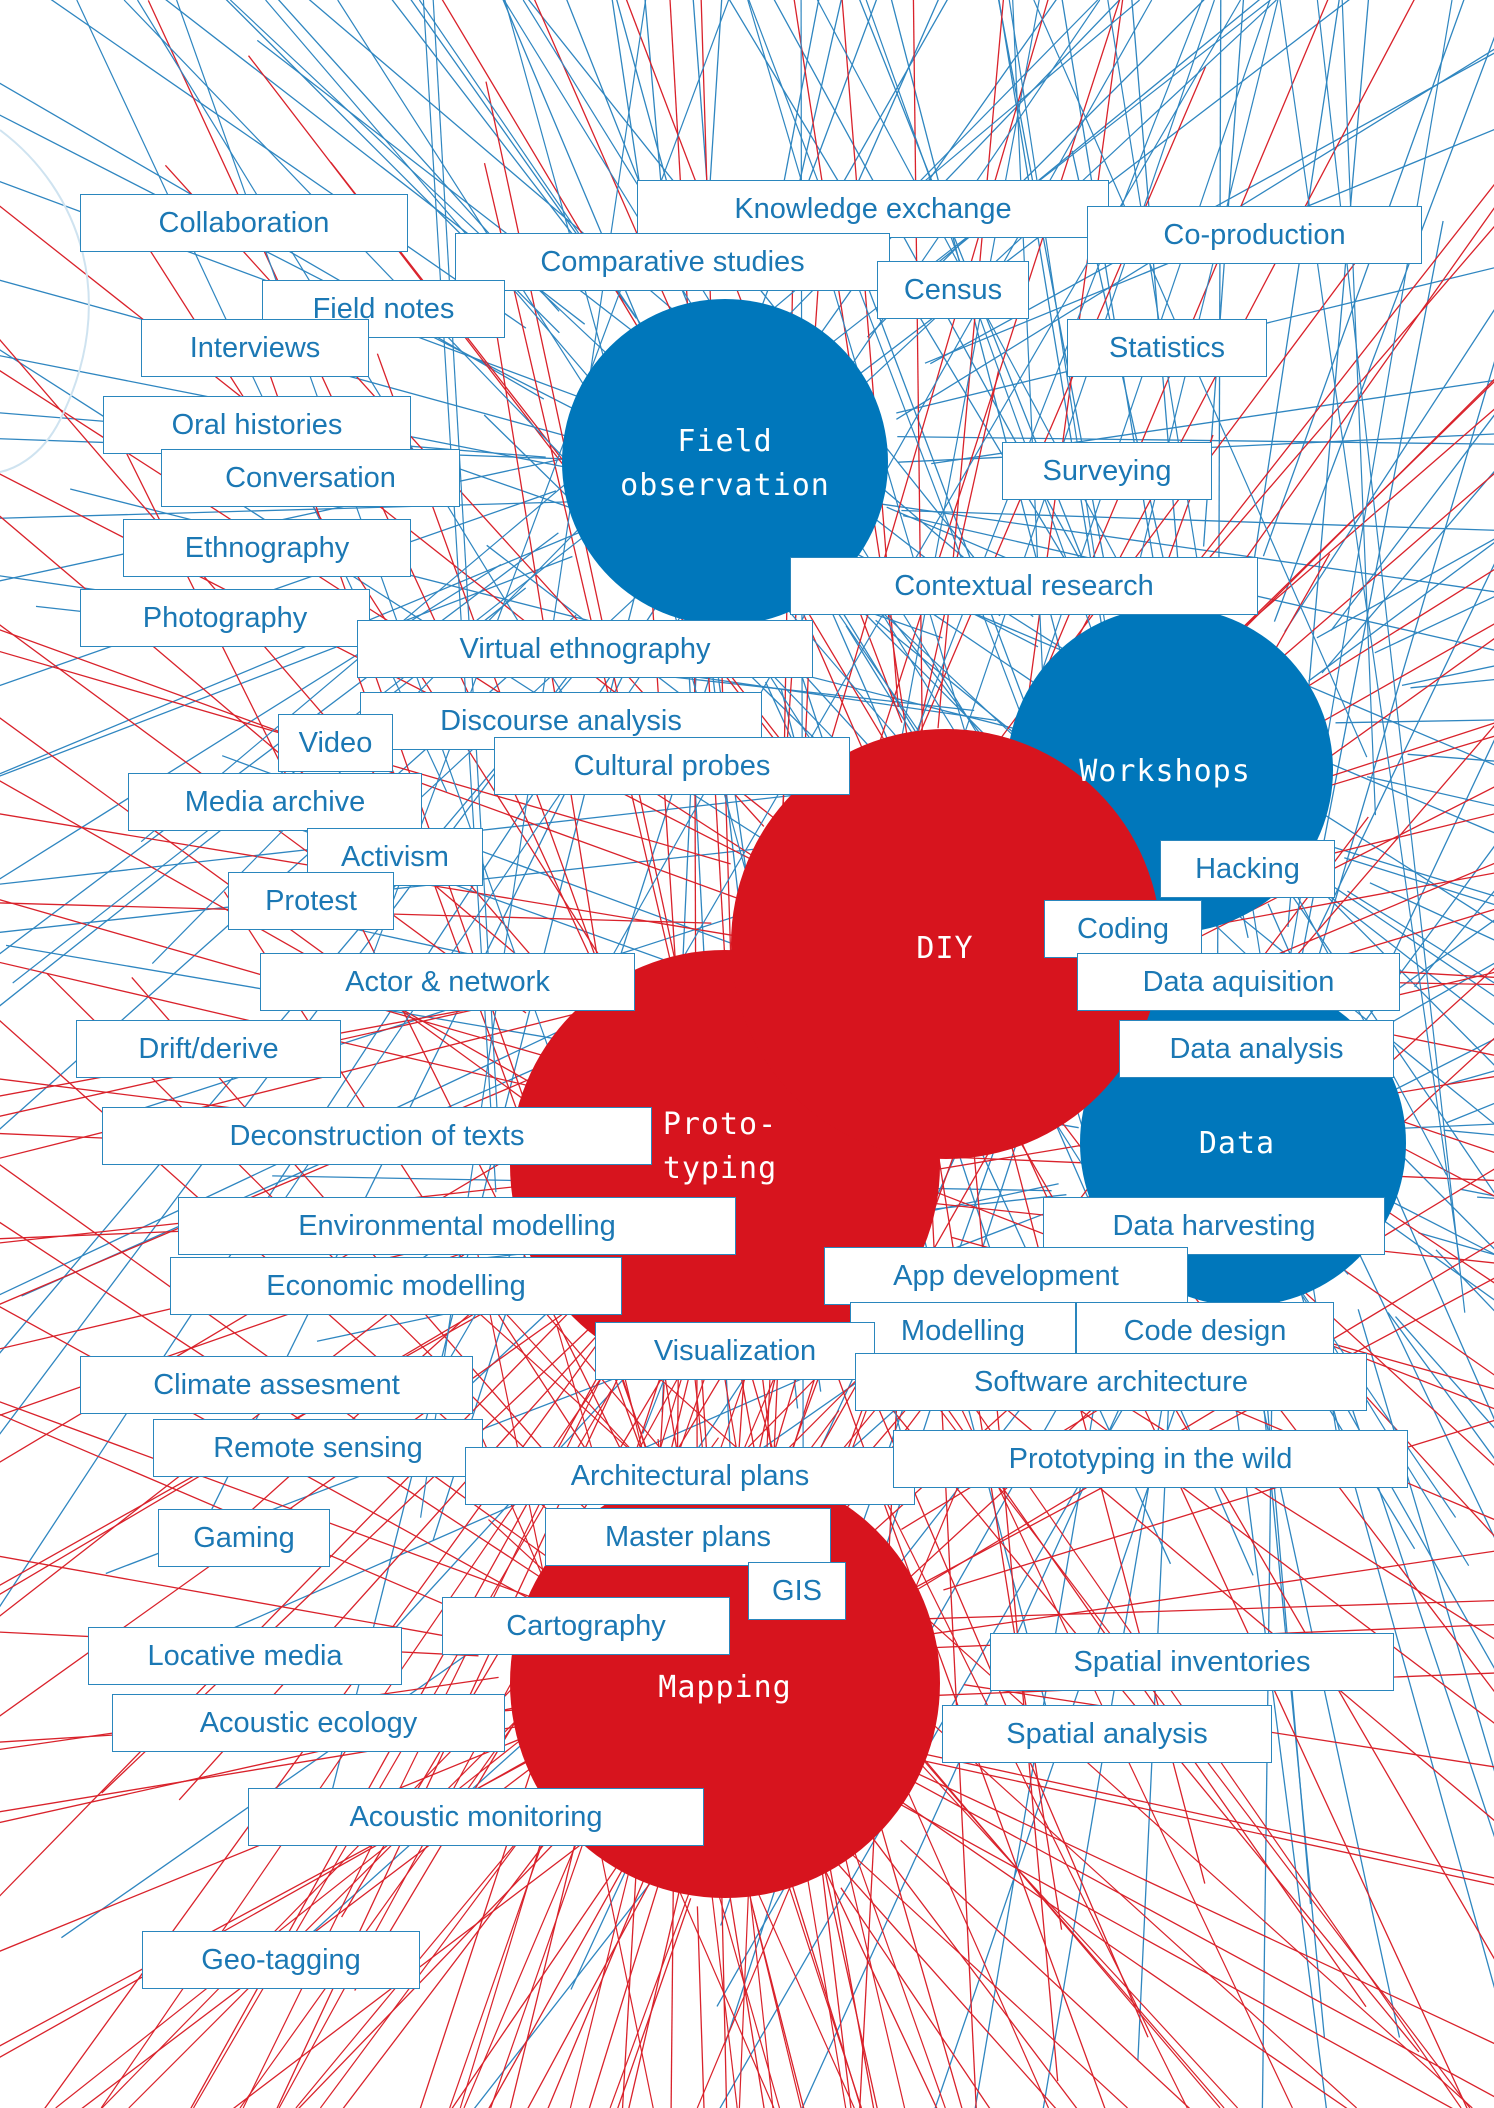 The width and height of the screenshot is (1494, 2108). What do you see at coordinates (1165, 771) in the screenshot?
I see `hub-workshops: Workshops` at bounding box center [1165, 771].